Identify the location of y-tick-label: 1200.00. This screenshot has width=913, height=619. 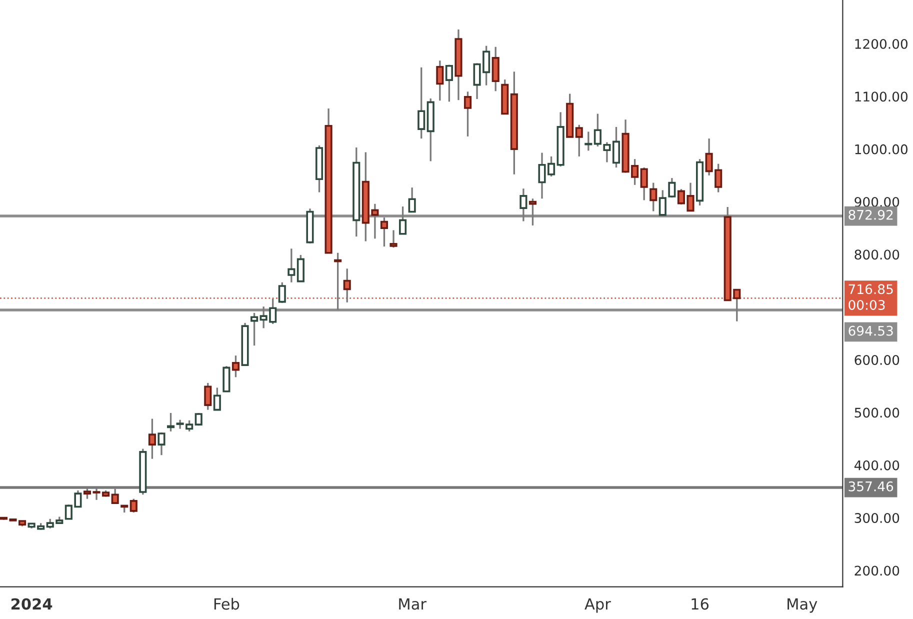
(881, 43).